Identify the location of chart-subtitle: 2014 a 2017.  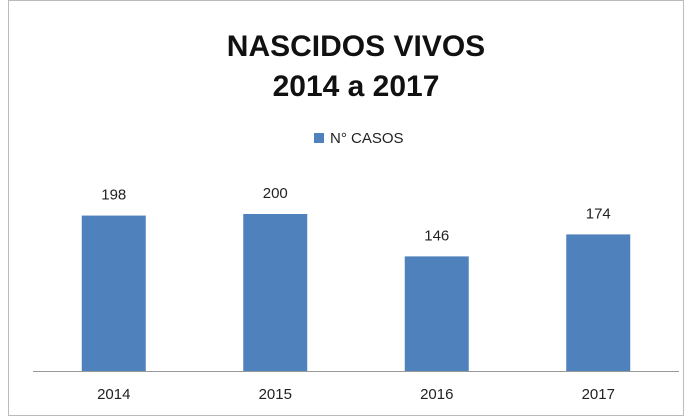
(356, 86).